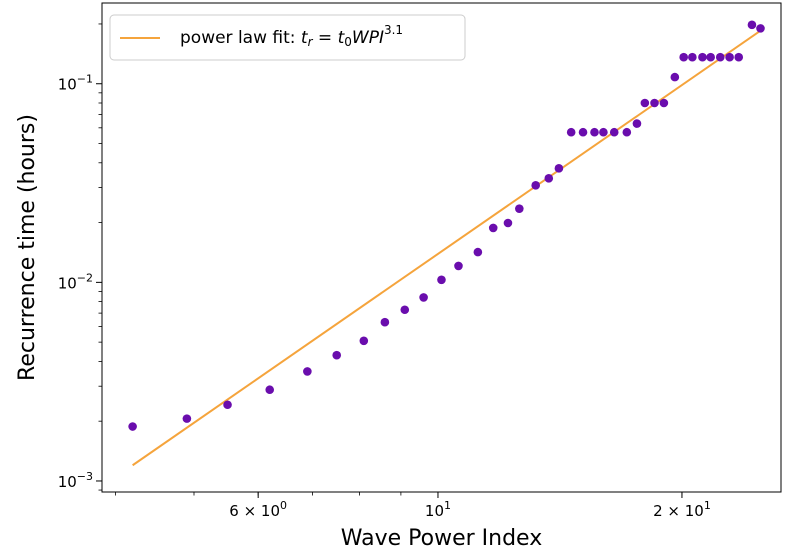 This screenshot has height=553, width=787. Describe the element at coordinates (438, 509) in the screenshot. I see `x-tick-label: 101` at that location.